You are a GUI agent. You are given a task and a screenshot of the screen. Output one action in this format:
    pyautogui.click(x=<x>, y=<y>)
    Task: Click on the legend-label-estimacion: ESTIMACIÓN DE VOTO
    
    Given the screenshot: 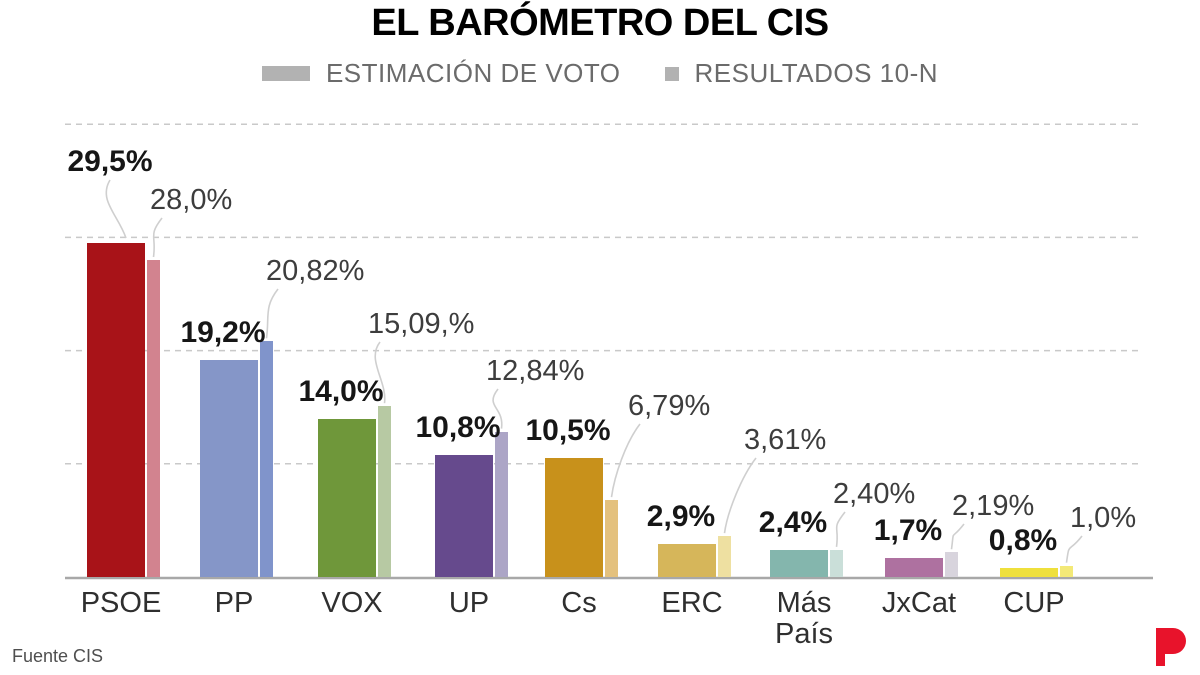 What is the action you would take?
    pyautogui.click(x=473, y=73)
    